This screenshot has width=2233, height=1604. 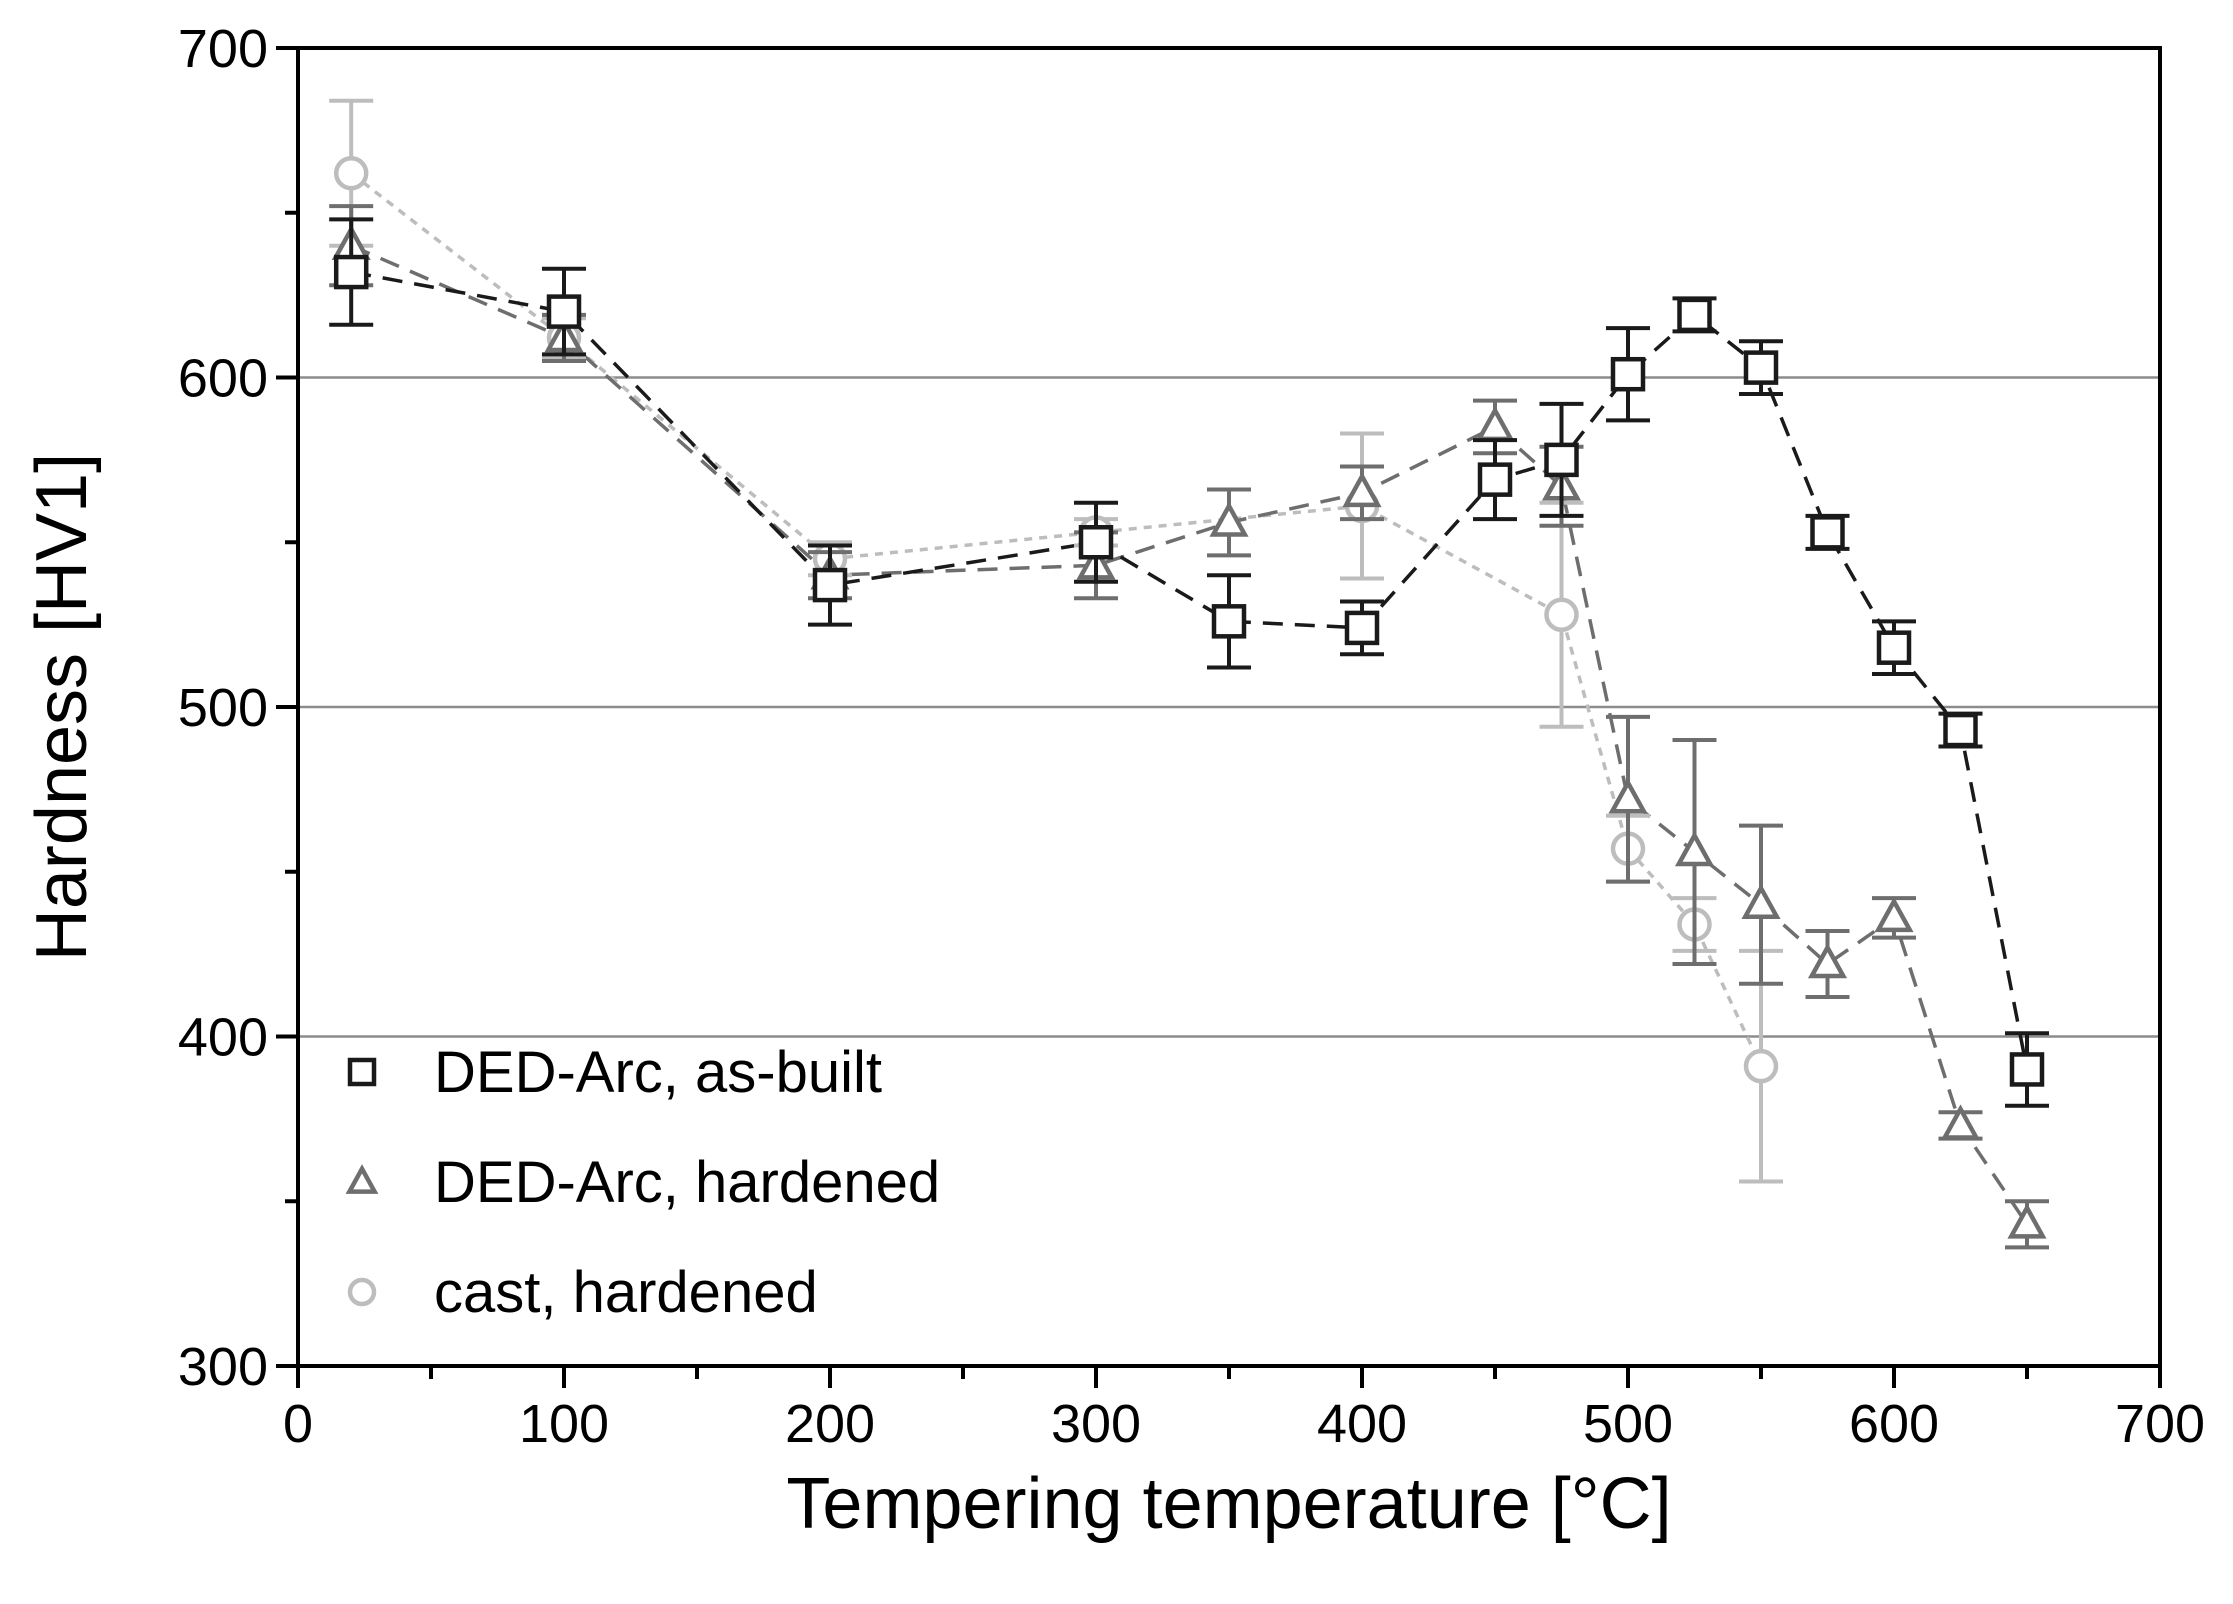 I want to click on legend-label: DED-Arc, as-built, so click(x=658, y=1072).